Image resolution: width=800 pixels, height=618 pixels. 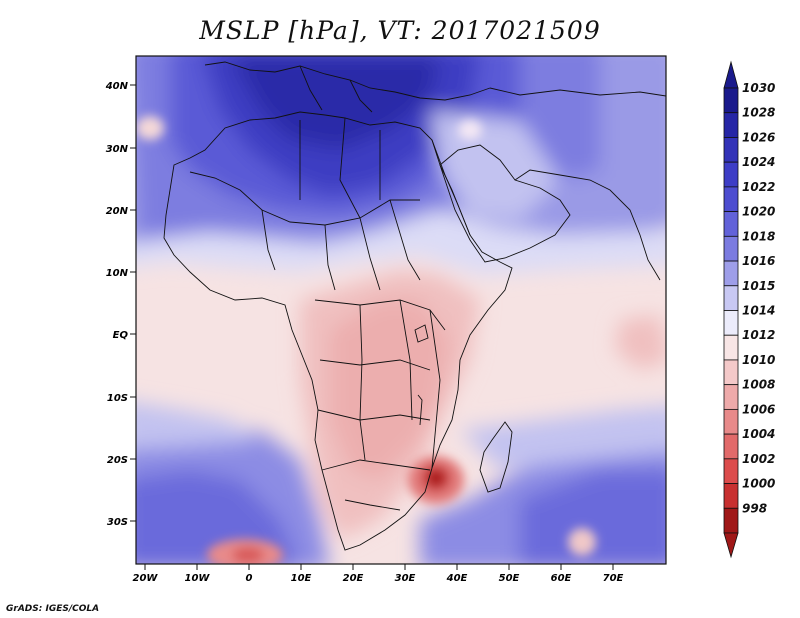 I want to click on lat-label: 40N, so click(x=117, y=86).